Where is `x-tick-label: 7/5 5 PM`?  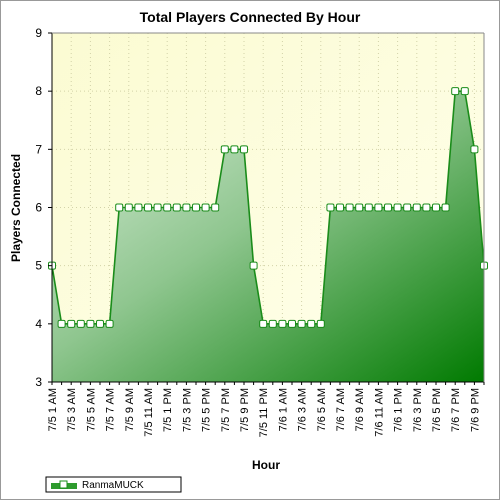 x-tick-label: 7/5 5 PM is located at coordinates (207, 410).